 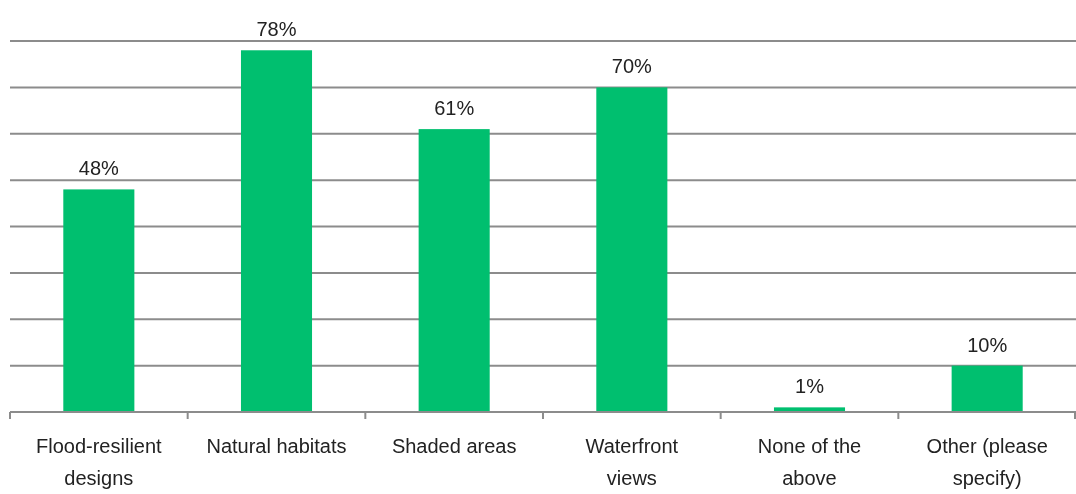 I want to click on data-label: 10%, so click(x=987, y=344).